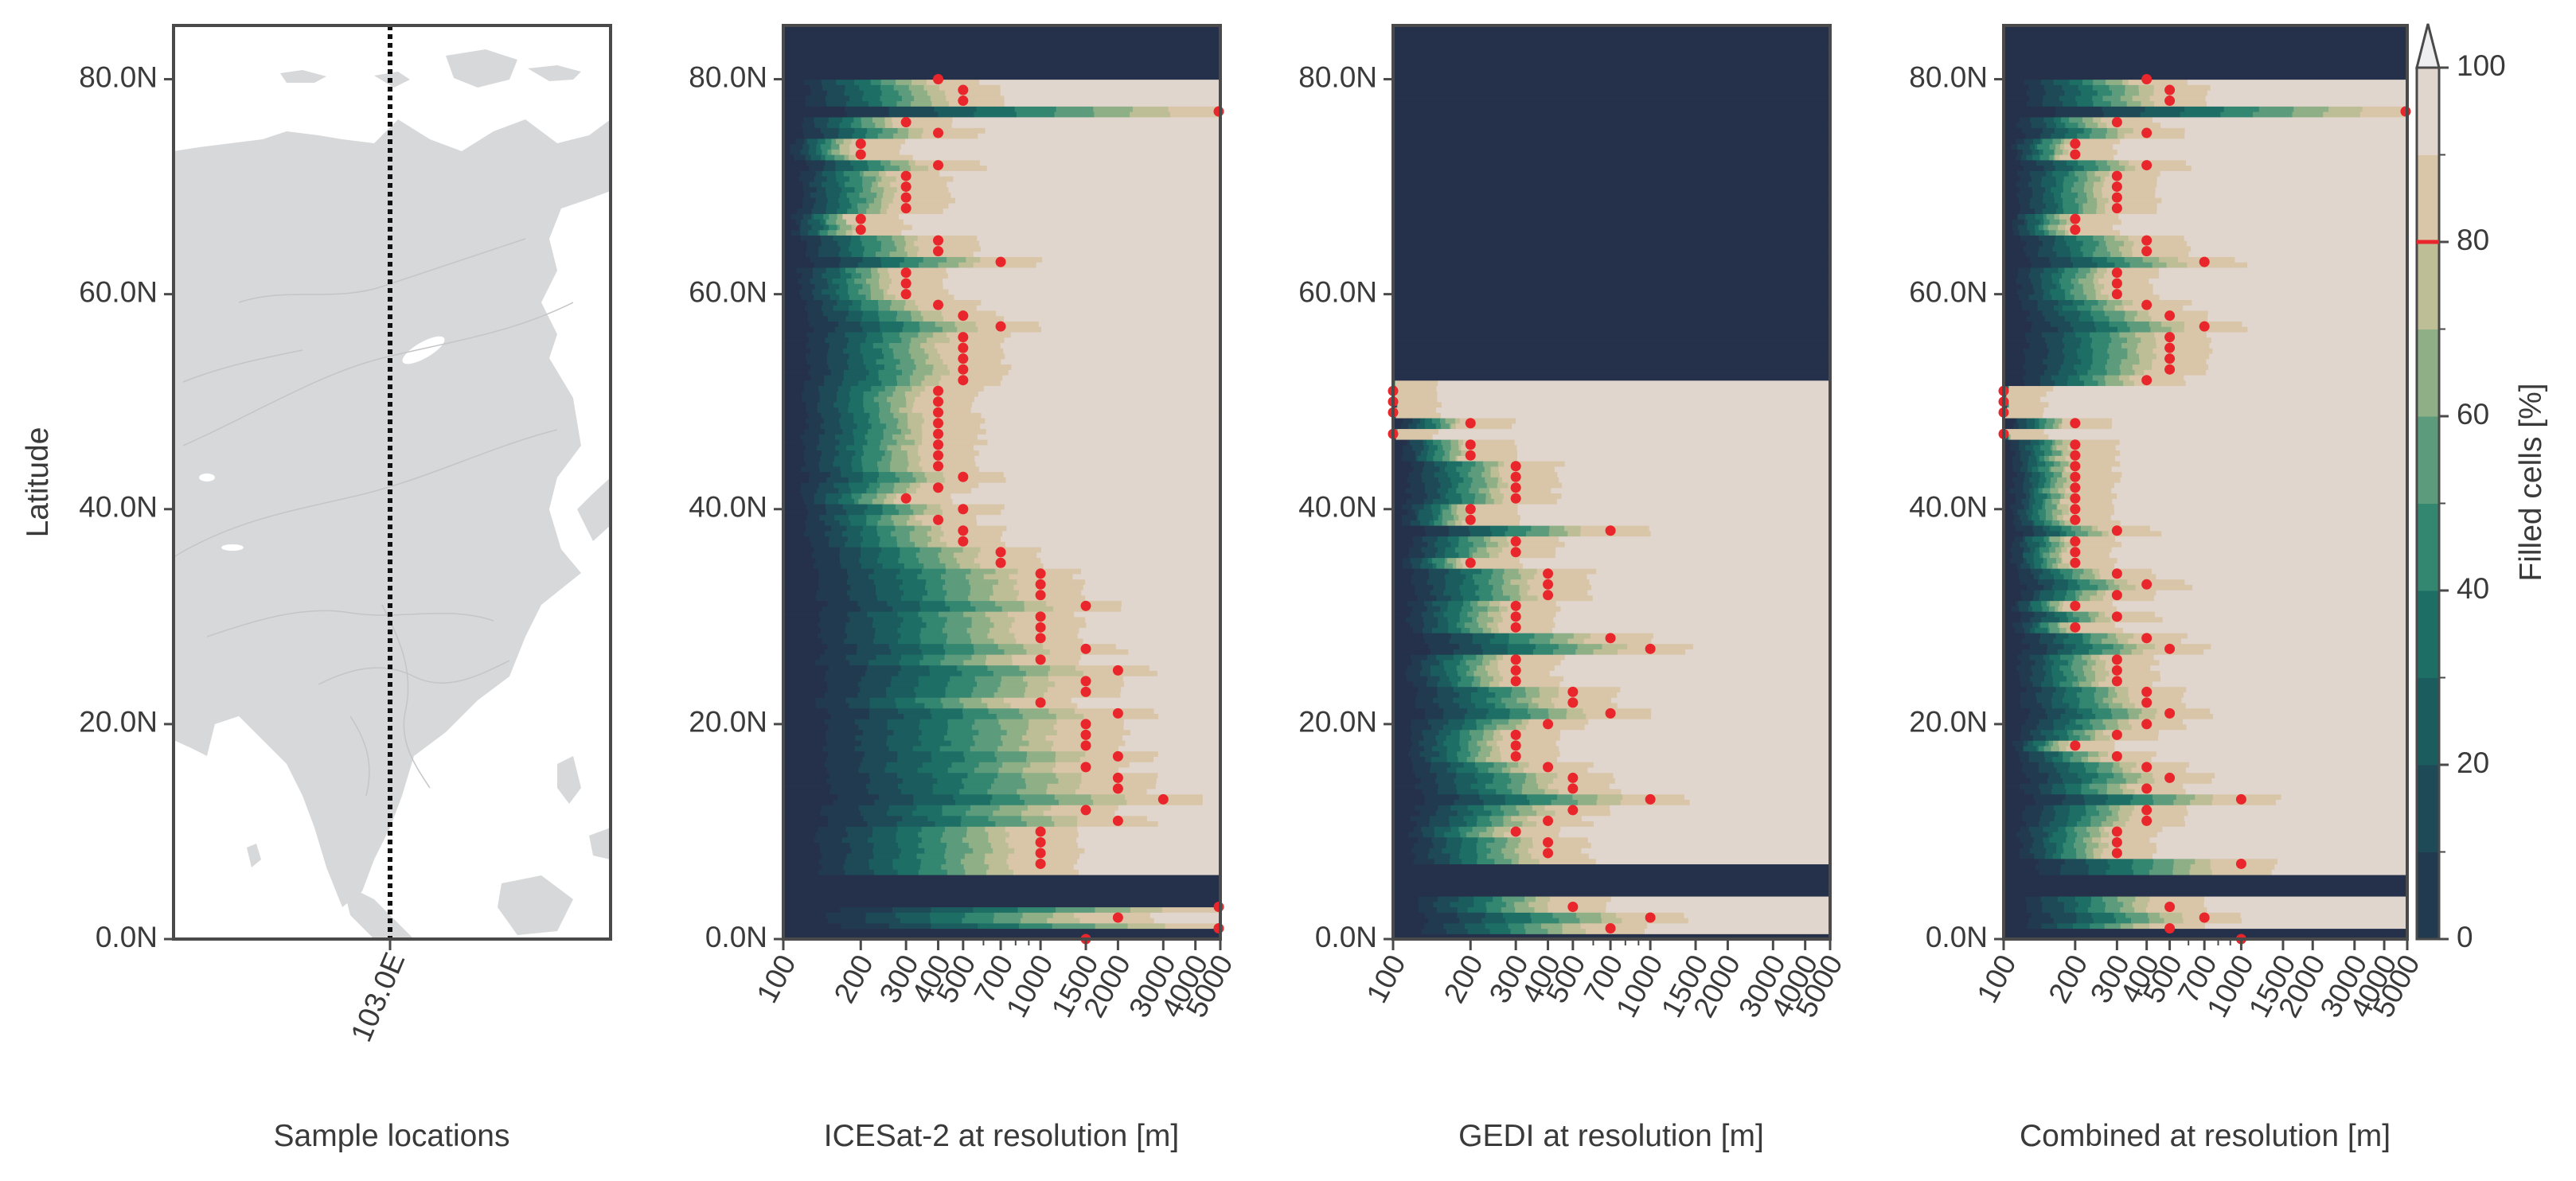 The height and width of the screenshot is (1181, 2576). What do you see at coordinates (392, 1136) in the screenshot?
I see `map-x-label: Sample locations` at bounding box center [392, 1136].